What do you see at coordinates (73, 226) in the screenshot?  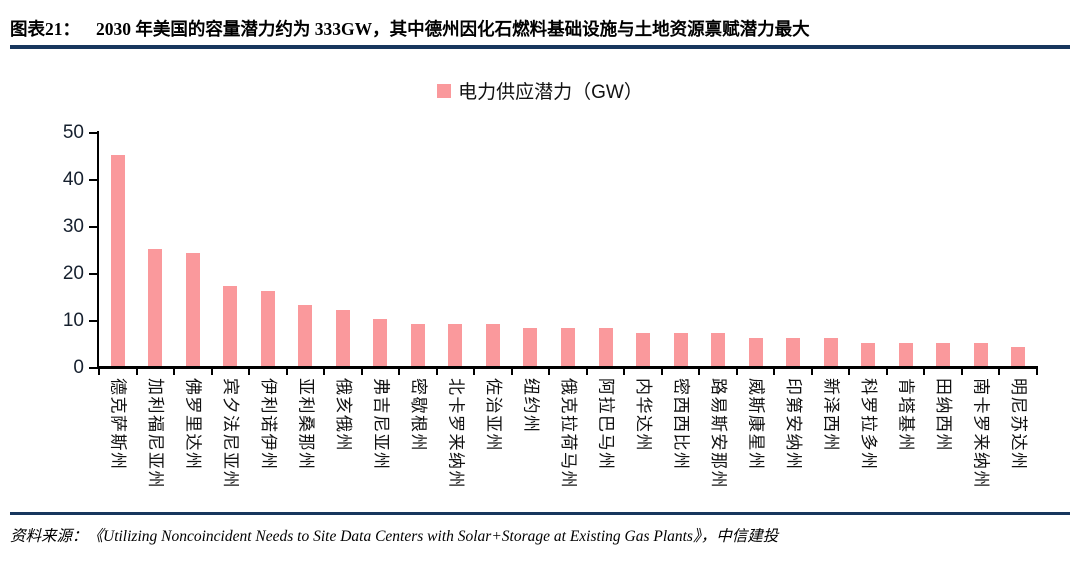 I see `y-axis-tick-label: 30` at bounding box center [73, 226].